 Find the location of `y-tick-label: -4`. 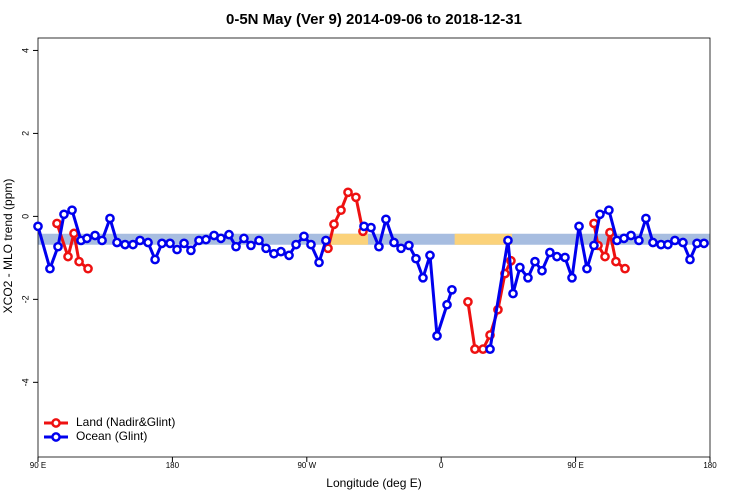

y-tick-label: -4 is located at coordinates (25, 382).